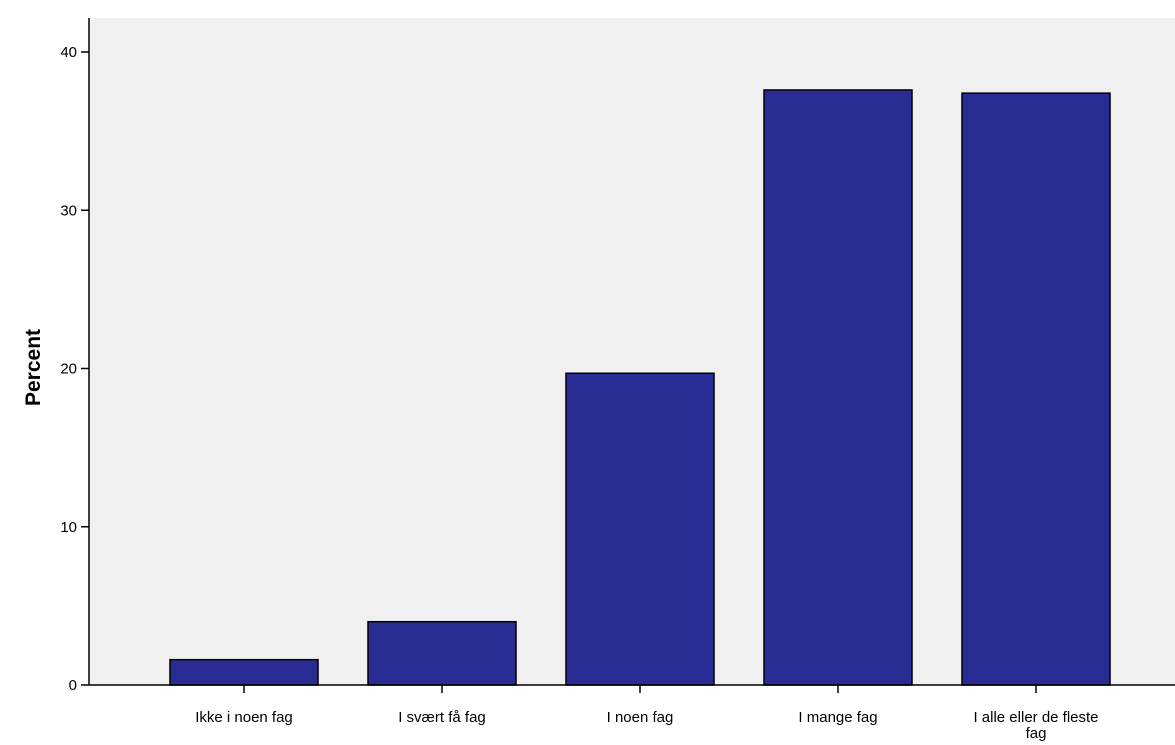  I want to click on y-tick-label: 30, so click(68, 210).